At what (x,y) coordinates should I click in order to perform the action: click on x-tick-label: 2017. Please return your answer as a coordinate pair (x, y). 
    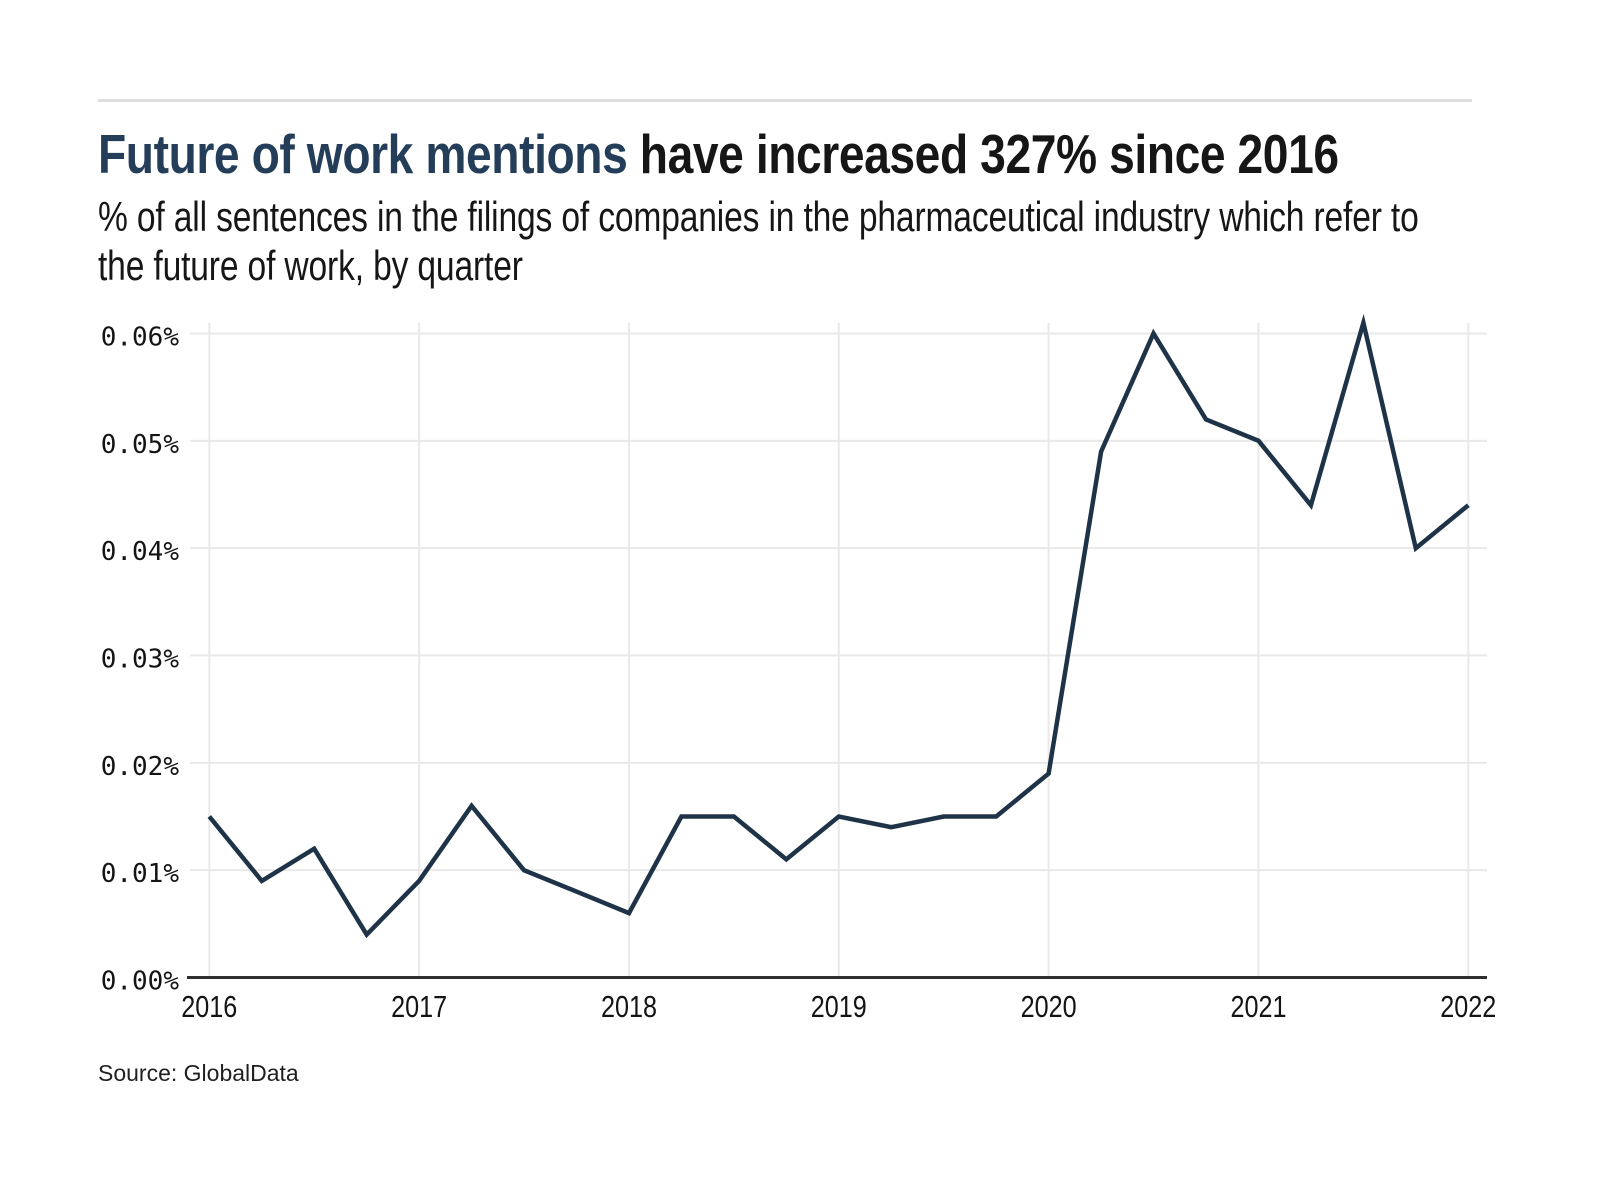
    Looking at the image, I should click on (419, 1006).